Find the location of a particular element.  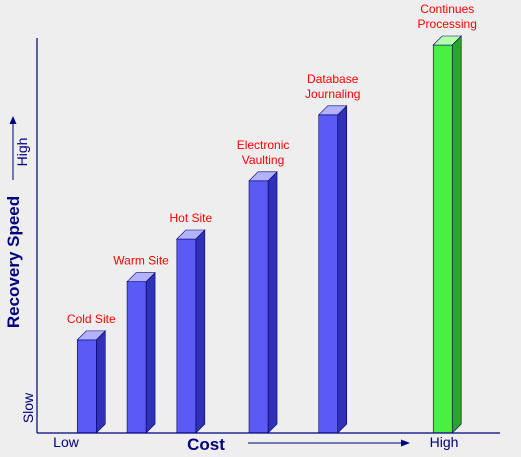

bar-label: Warm Site is located at coordinates (141, 261).